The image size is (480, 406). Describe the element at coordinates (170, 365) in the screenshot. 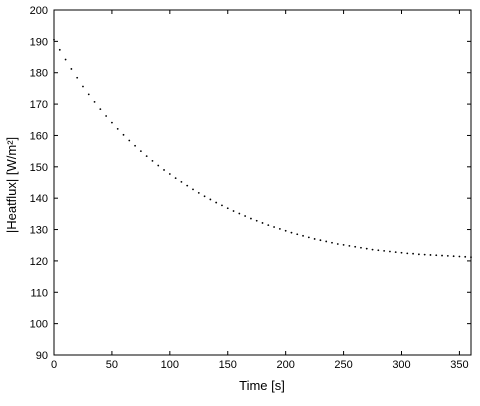

I see `x-tick-label: 100` at that location.